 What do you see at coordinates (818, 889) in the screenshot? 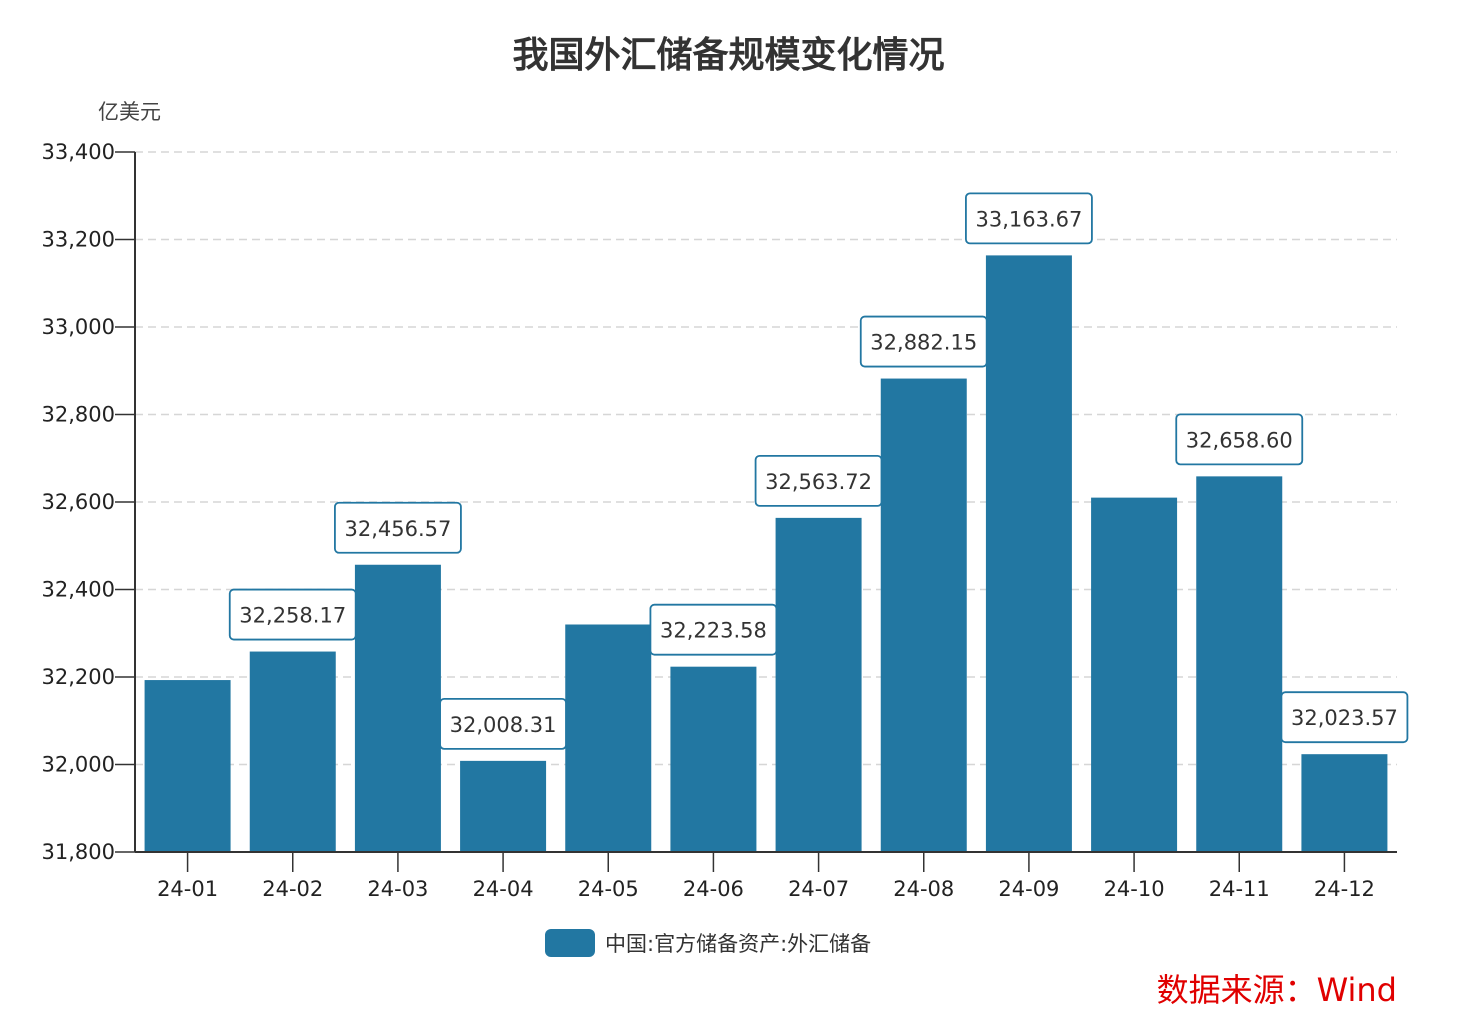
I see `x-tick-label: 24-07` at bounding box center [818, 889].